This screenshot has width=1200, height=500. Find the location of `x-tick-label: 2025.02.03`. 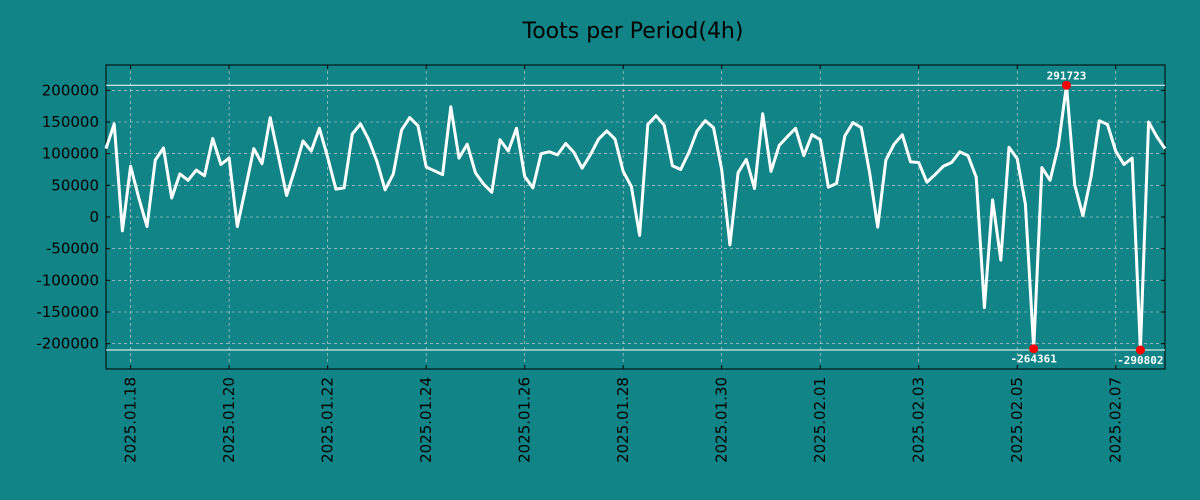

x-tick-label: 2025.02.03 is located at coordinates (919, 420).